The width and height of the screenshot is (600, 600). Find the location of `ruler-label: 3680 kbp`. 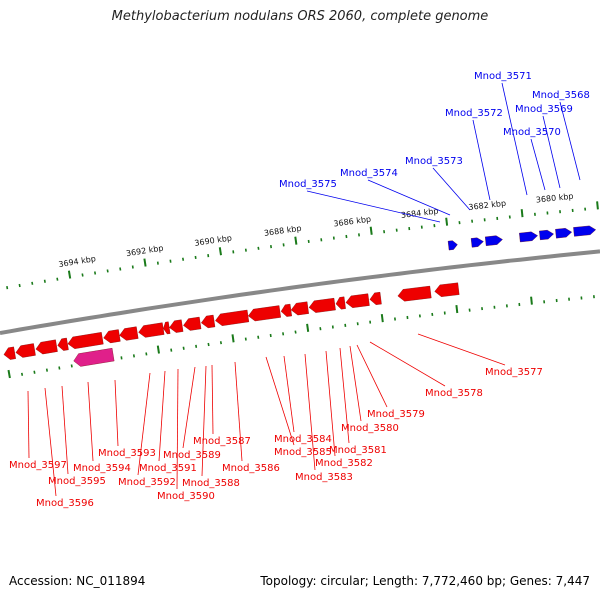

ruler-label: 3680 kbp is located at coordinates (554, 198).